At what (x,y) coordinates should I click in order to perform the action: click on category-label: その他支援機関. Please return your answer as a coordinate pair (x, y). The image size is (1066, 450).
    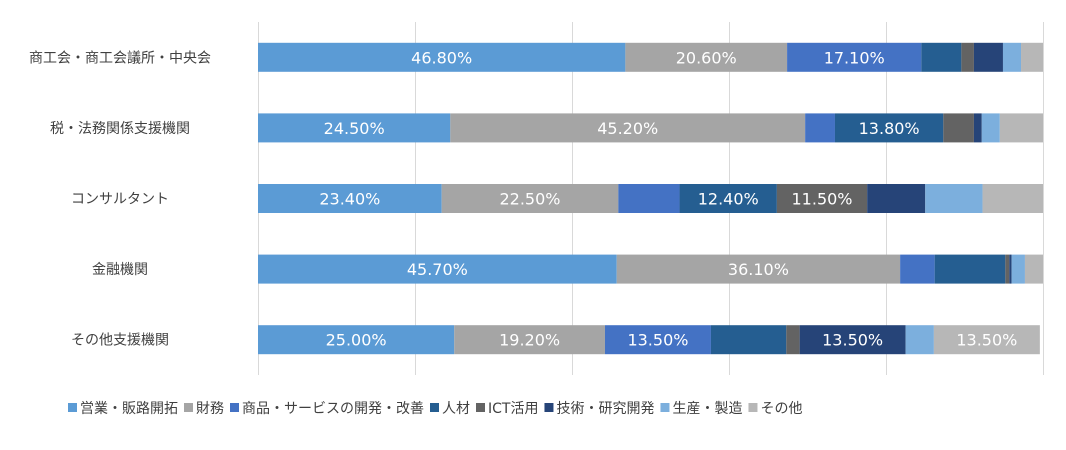
    Looking at the image, I should click on (120, 341).